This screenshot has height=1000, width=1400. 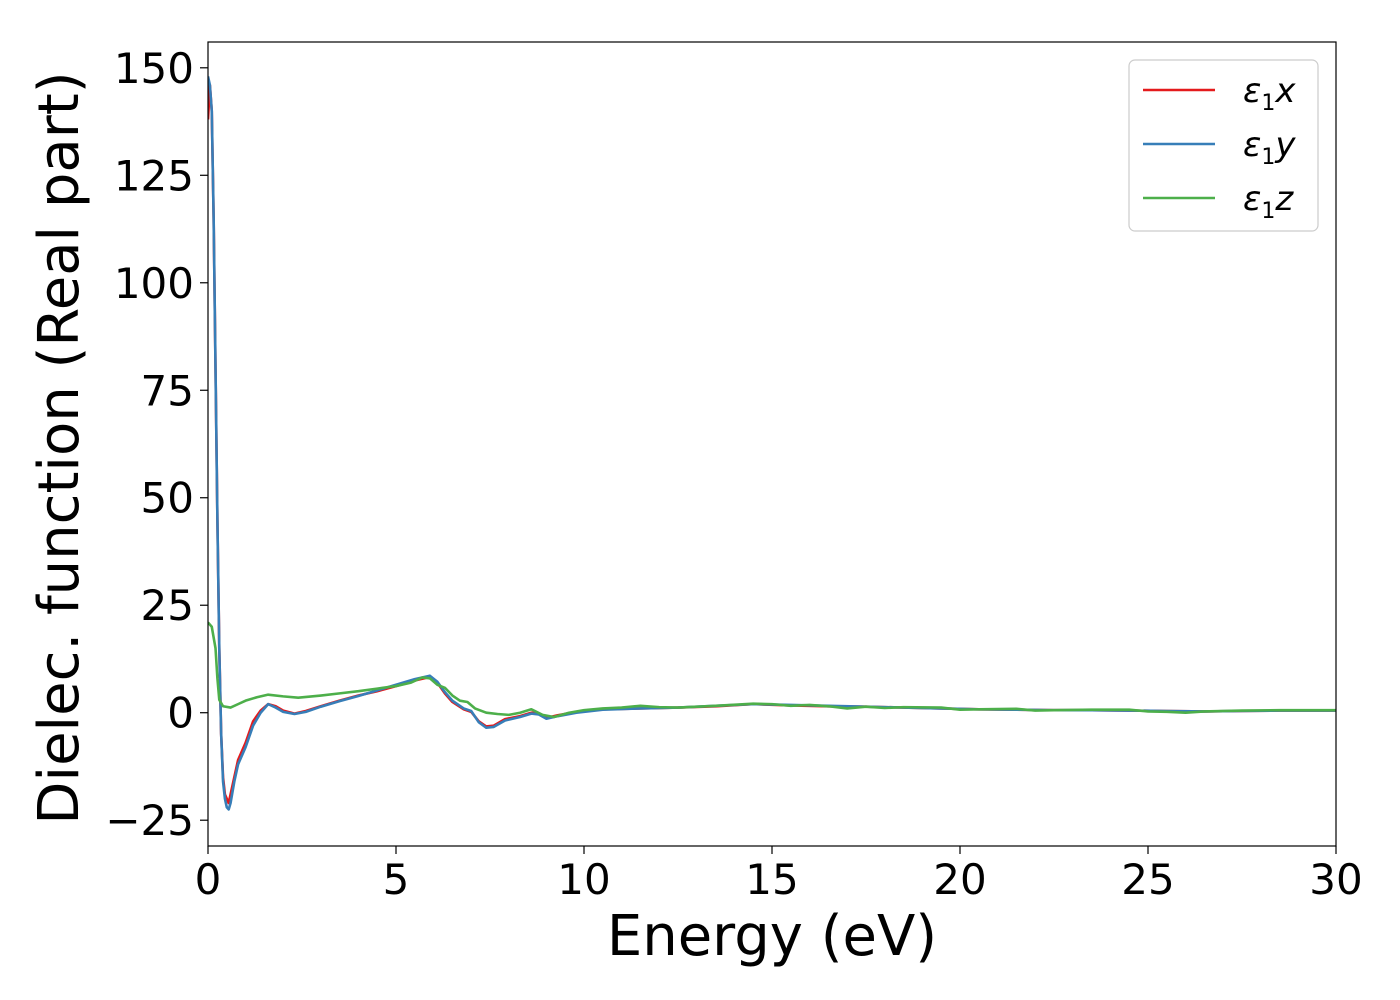 I want to click on x-tick-label: 5, so click(x=396, y=879).